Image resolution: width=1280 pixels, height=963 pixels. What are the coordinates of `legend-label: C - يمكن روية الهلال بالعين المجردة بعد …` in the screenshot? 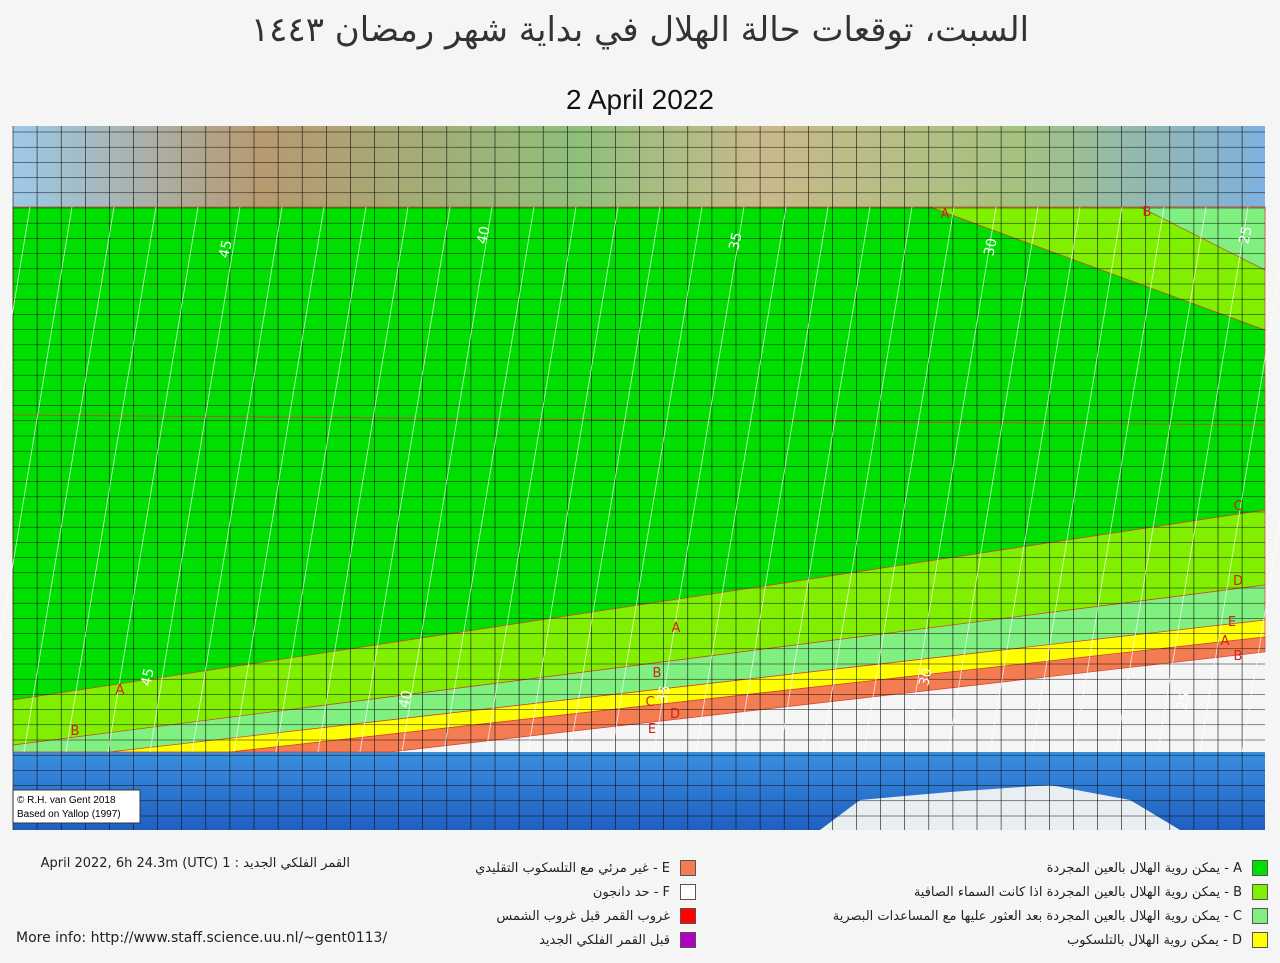 It's located at (1037, 916).